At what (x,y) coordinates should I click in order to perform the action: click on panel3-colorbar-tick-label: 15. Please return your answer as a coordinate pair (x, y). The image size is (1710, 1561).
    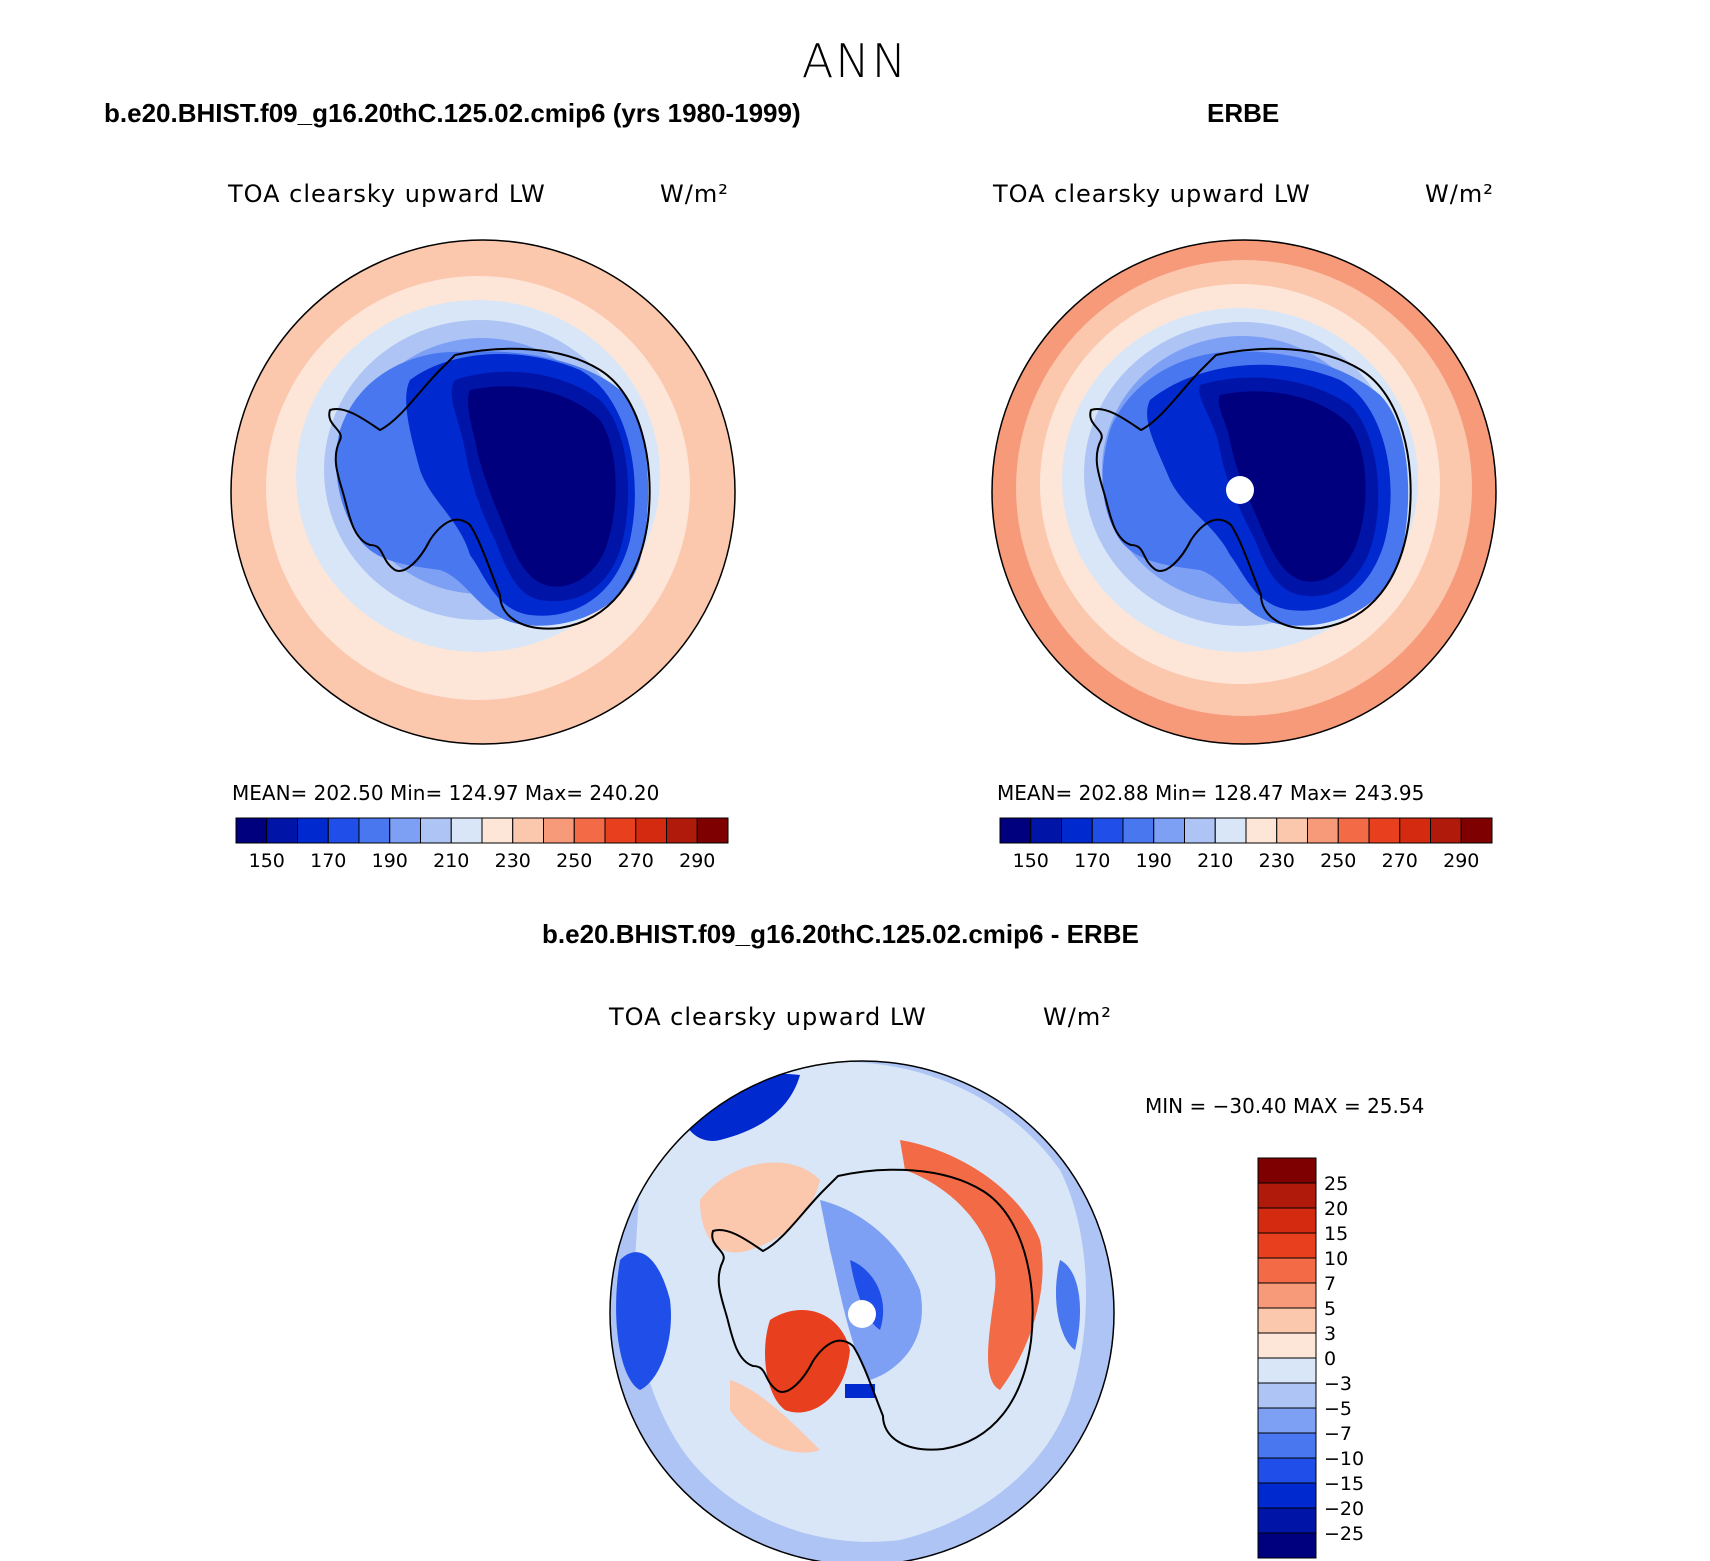
    Looking at the image, I should click on (1336, 1234).